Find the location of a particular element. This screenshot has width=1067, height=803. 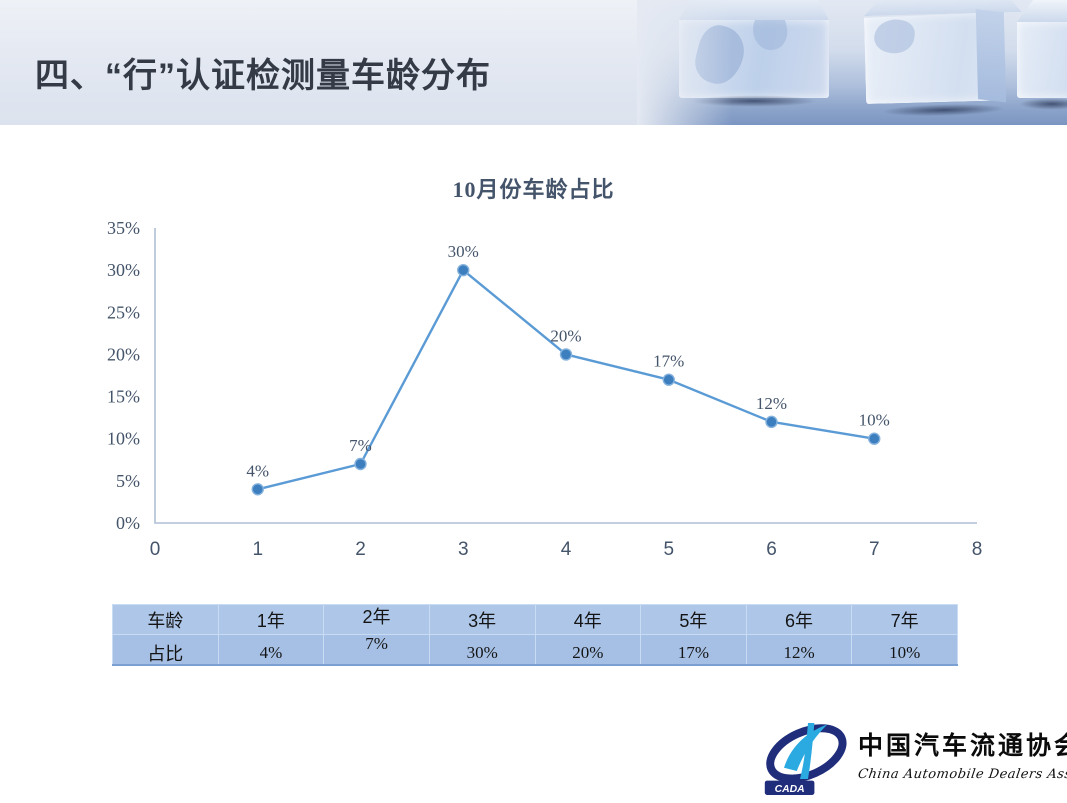

cell-text: 17% is located at coordinates (693, 652).